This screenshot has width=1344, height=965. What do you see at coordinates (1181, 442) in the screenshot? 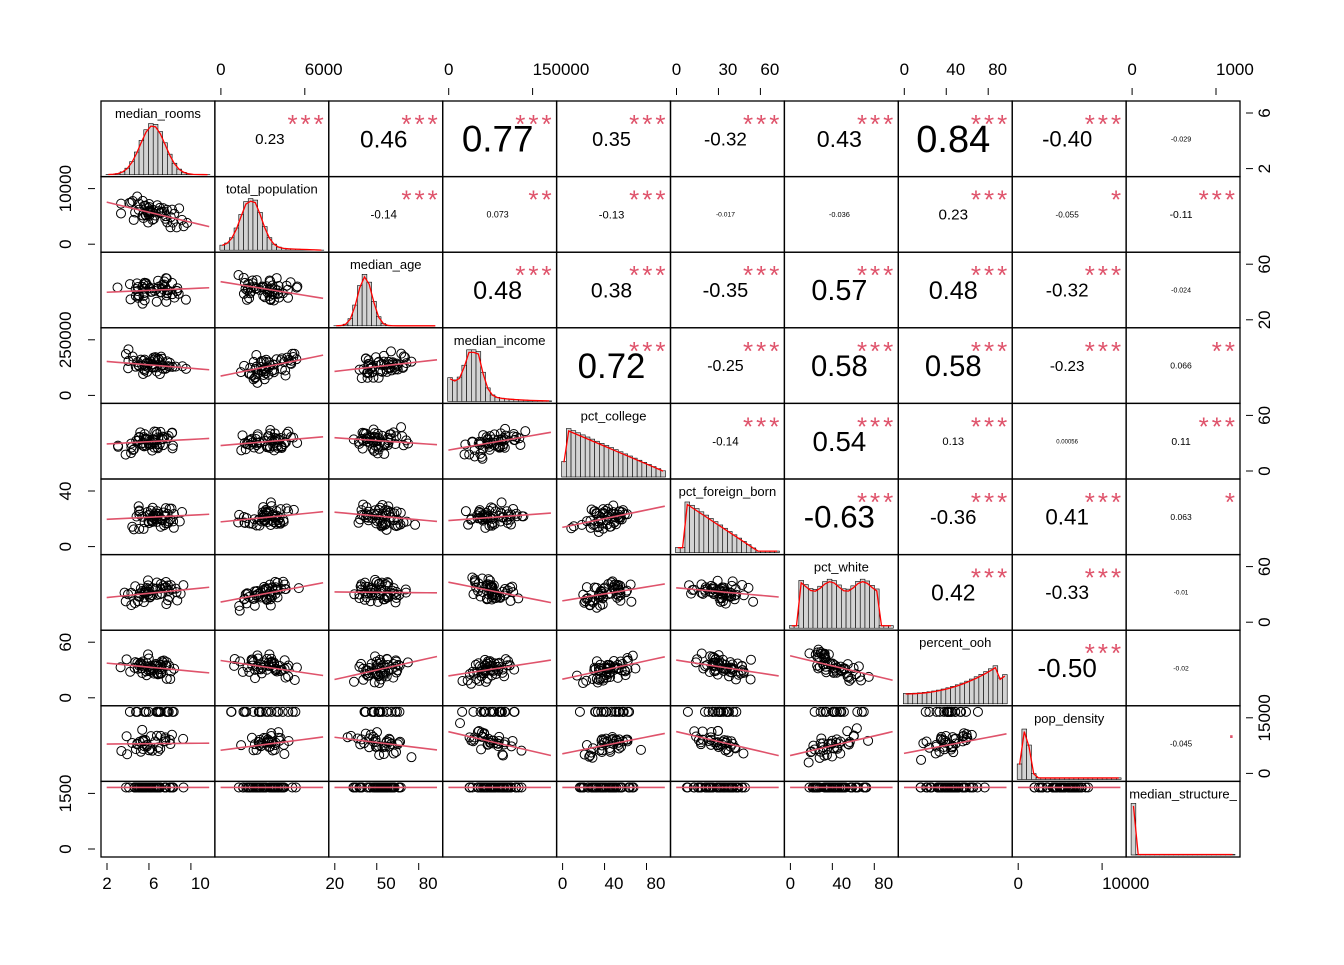
I see `correlation-value: 0.11` at bounding box center [1181, 442].